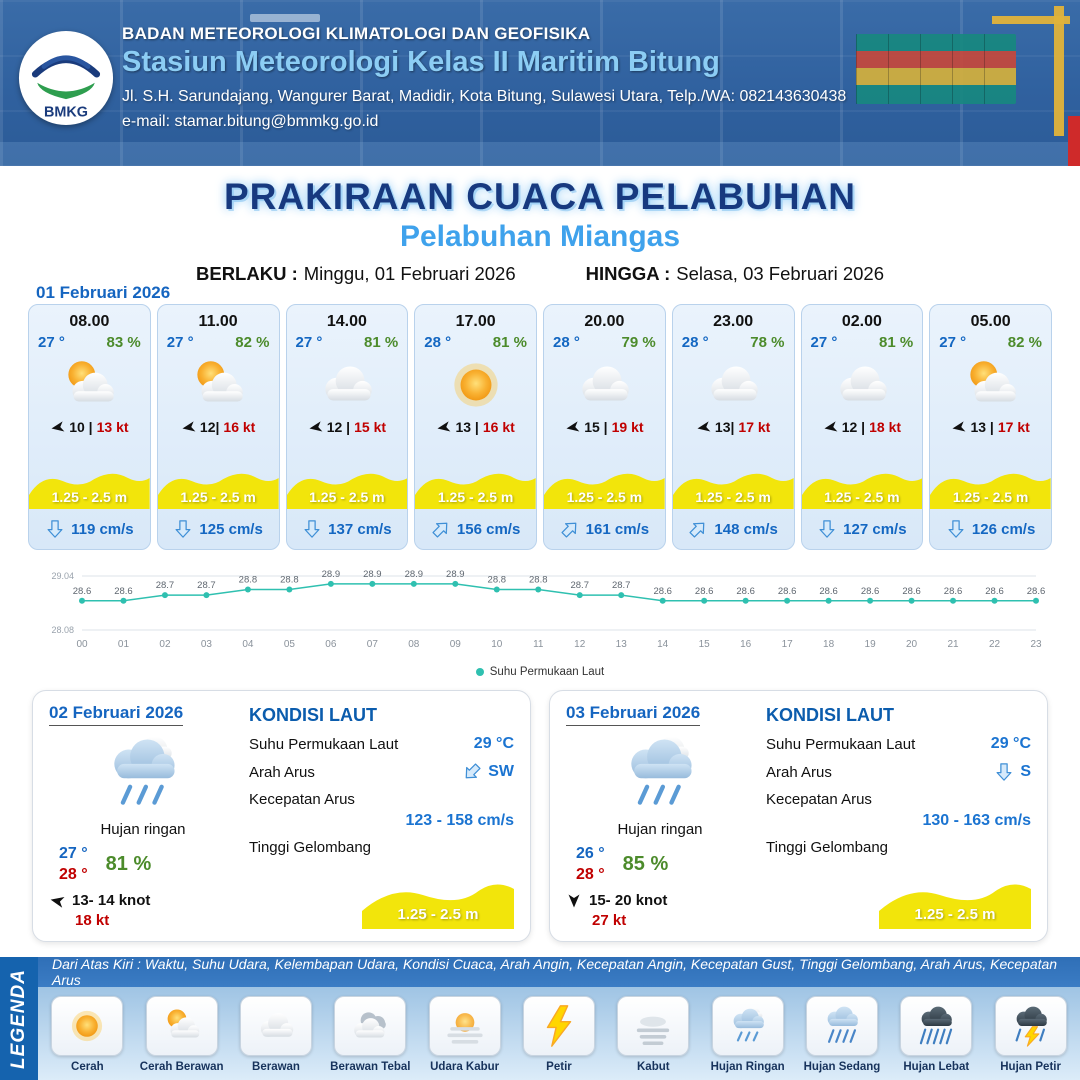 This screenshot has height=1080, width=1080. I want to click on udara-kabur-icon, so click(464, 1026).